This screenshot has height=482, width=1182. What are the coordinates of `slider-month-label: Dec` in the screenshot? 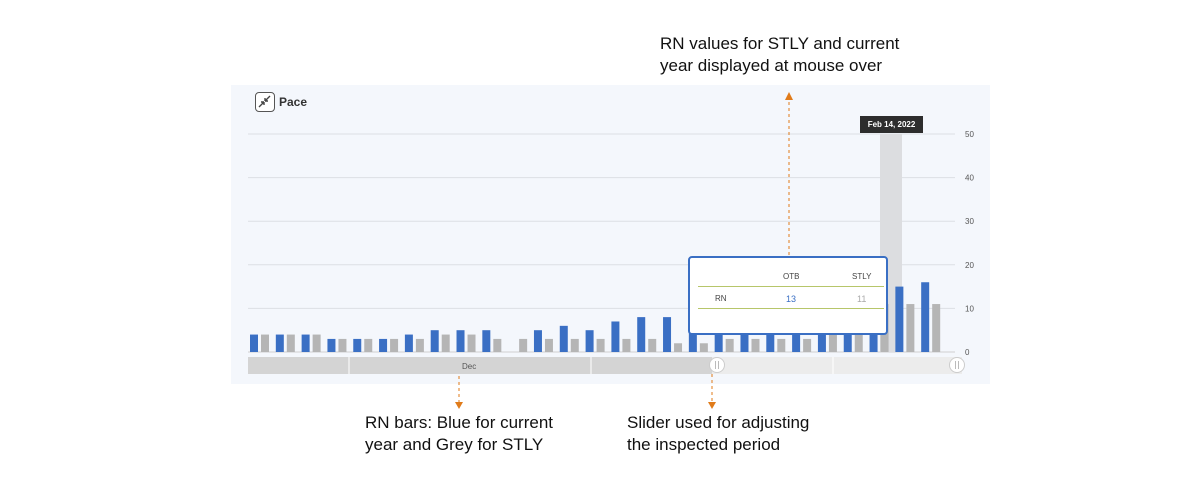 It's located at (469, 366).